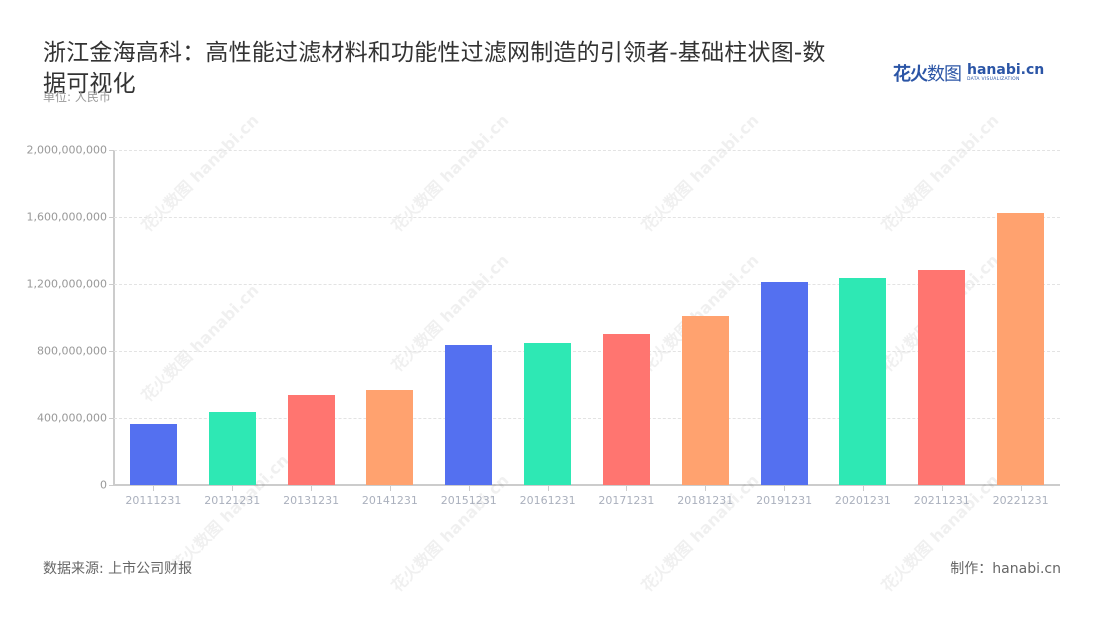 This screenshot has width=1100, height=620. What do you see at coordinates (72, 351) in the screenshot?
I see `y-tick-label: 800,000,000` at bounding box center [72, 351].